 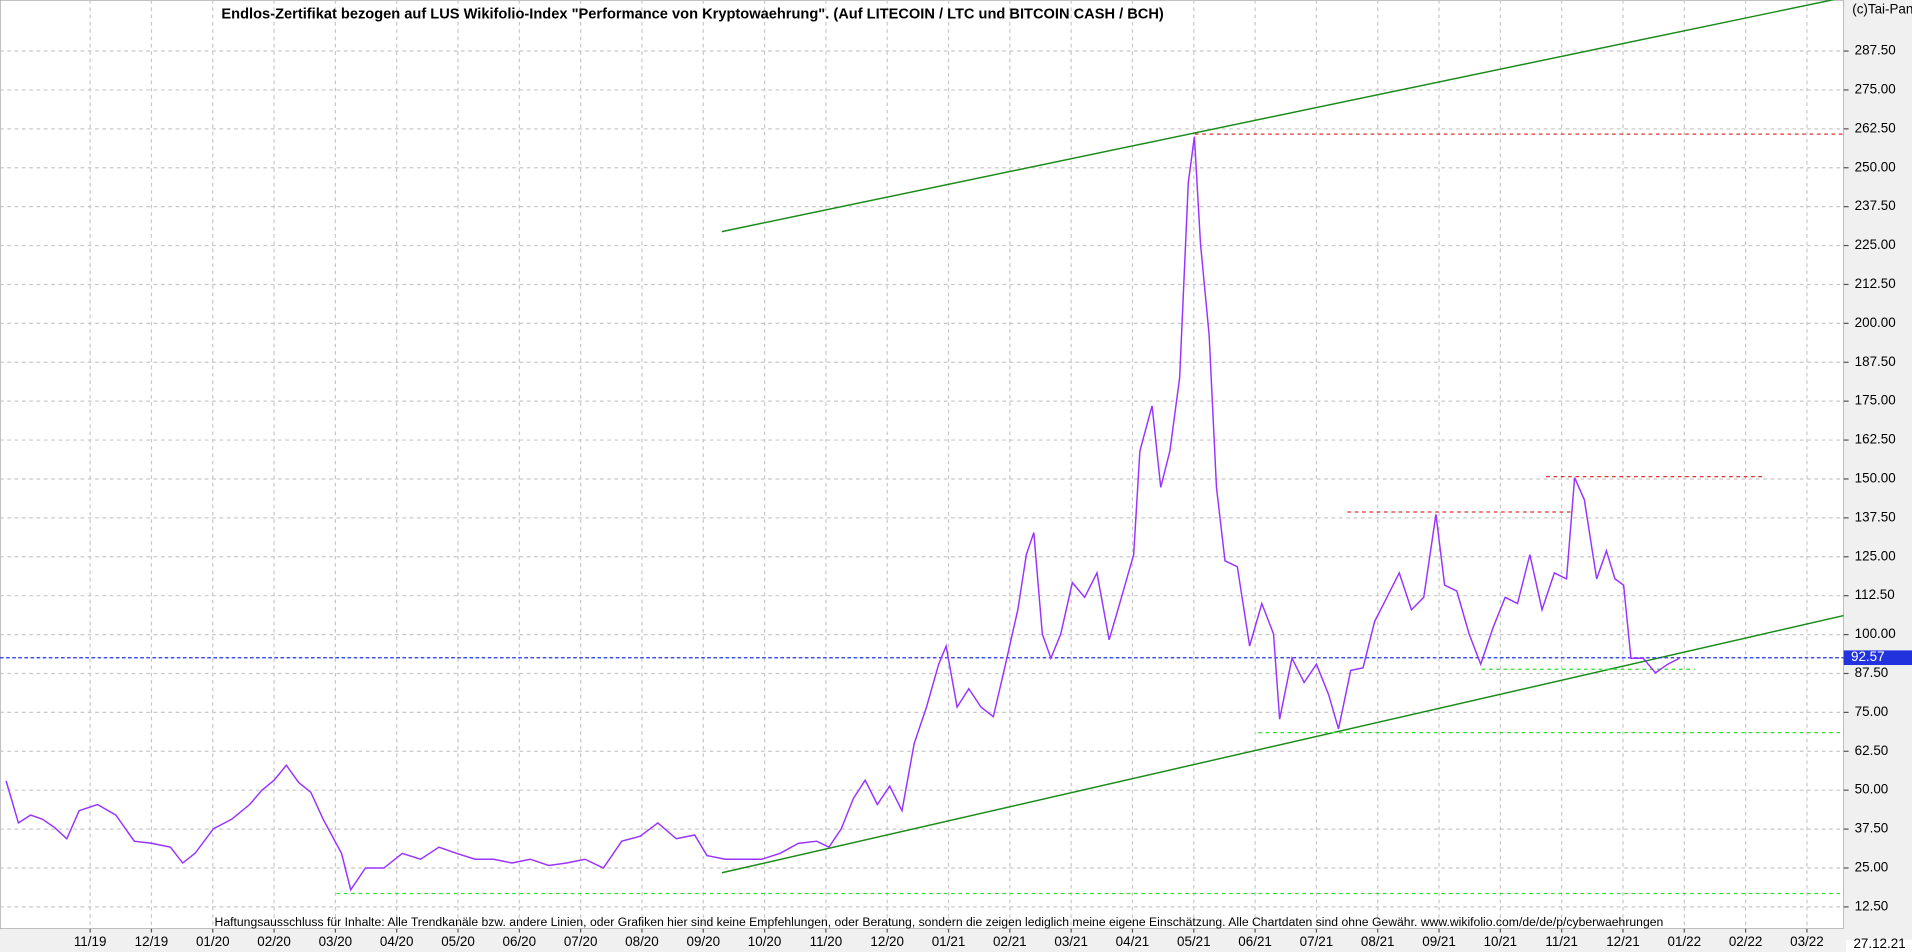 What do you see at coordinates (1872, 789) in the screenshot?
I see `y-tick-label: 50.00` at bounding box center [1872, 789].